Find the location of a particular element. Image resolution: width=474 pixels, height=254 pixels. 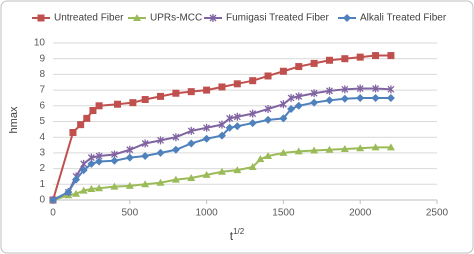

y-axis-label: hmax is located at coordinates (14, 119).